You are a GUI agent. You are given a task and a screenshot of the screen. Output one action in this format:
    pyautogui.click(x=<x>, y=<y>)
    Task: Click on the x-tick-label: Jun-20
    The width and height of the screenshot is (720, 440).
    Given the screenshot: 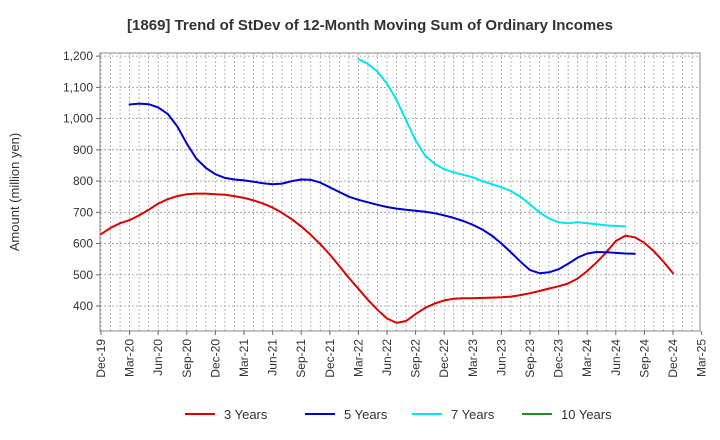 What is the action you would take?
    pyautogui.click(x=158, y=357)
    